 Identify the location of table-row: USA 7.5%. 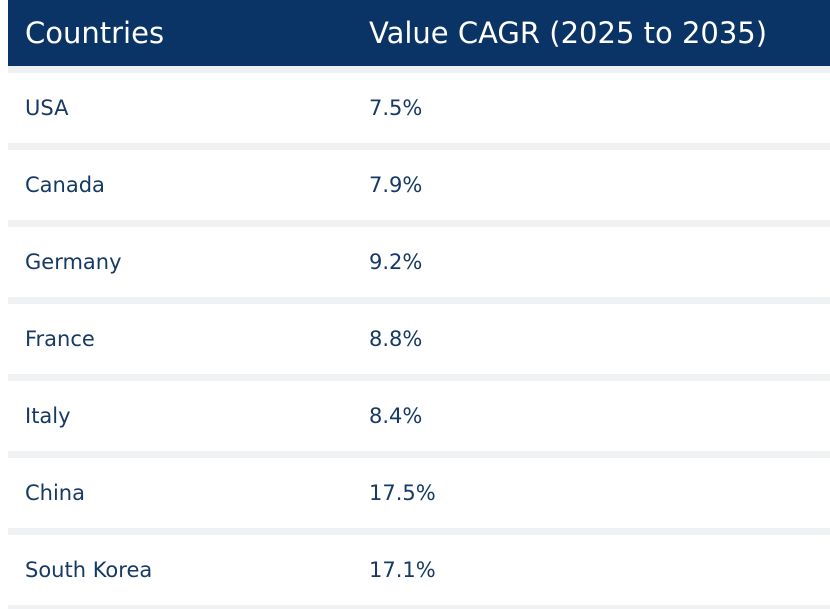
(419, 108).